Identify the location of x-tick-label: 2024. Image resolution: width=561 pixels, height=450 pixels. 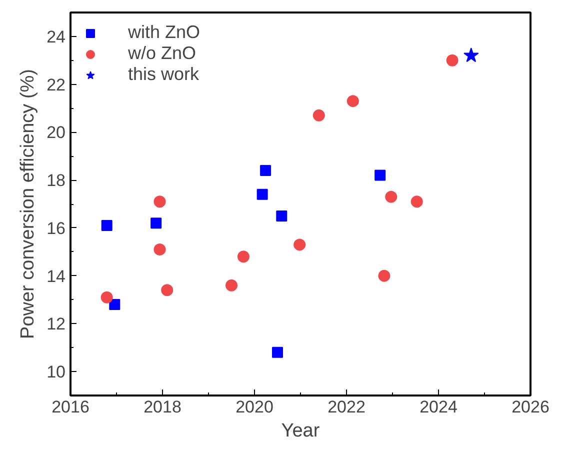
(439, 407).